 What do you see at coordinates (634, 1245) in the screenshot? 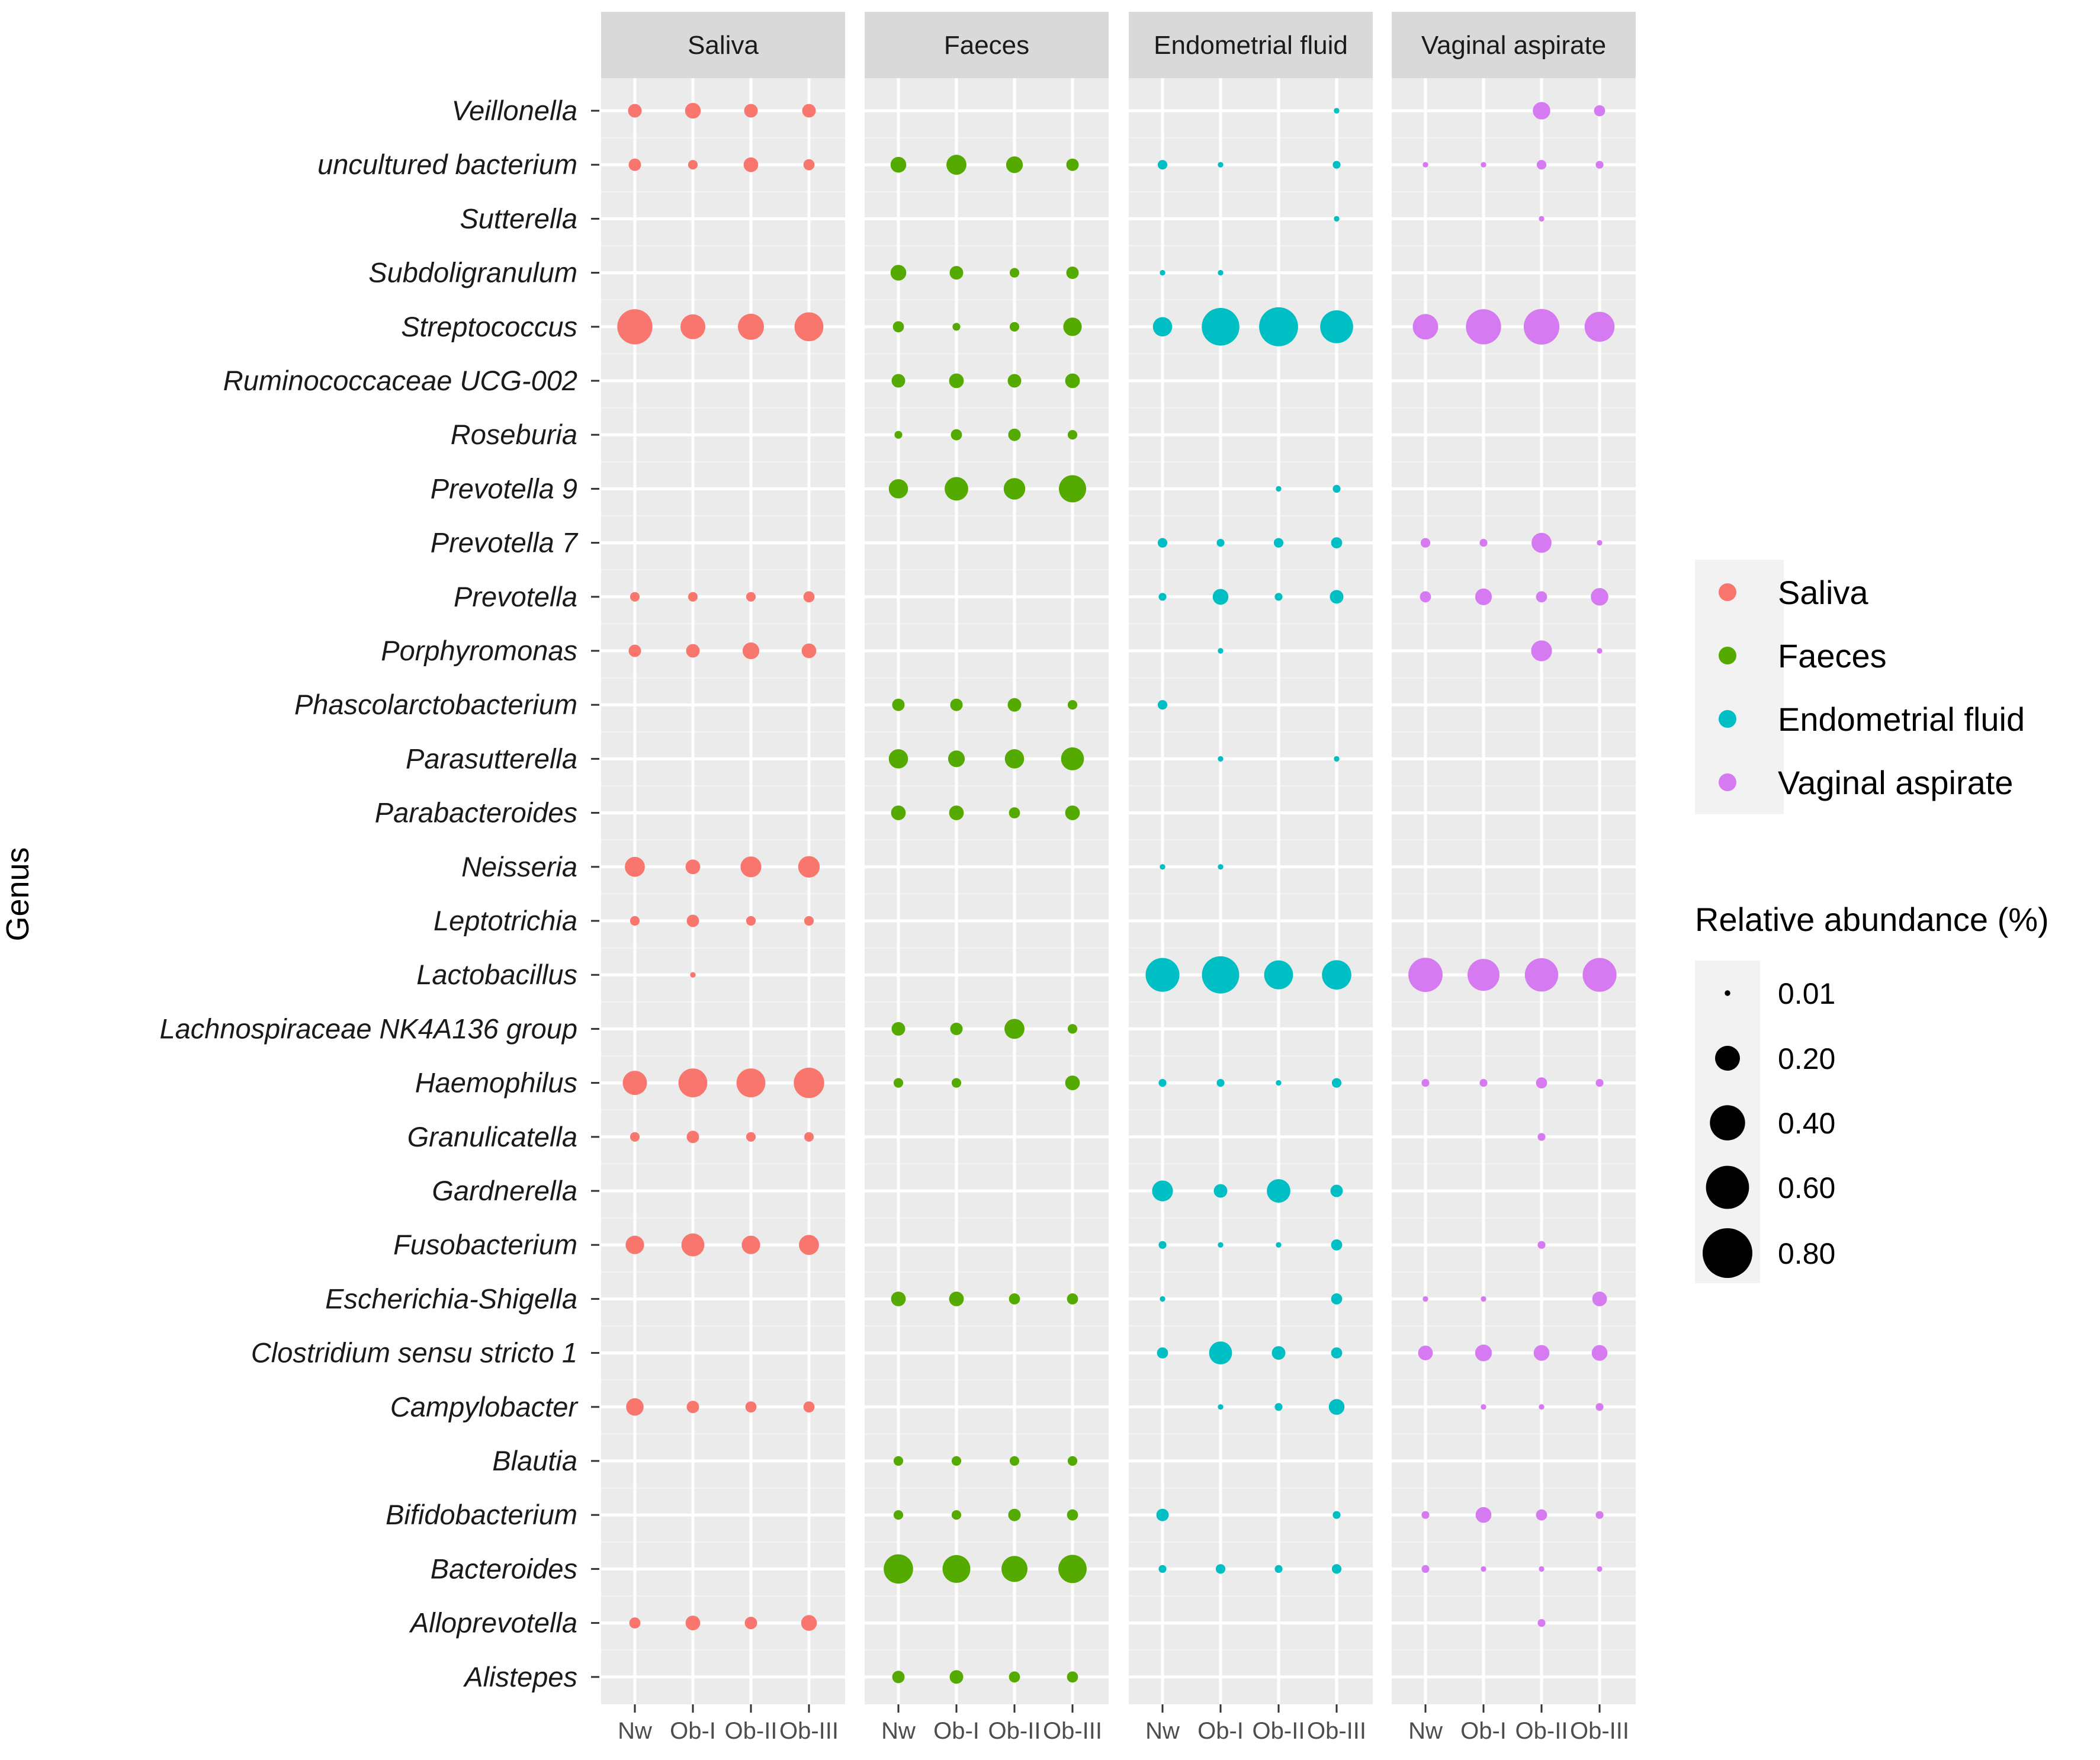
I see `point-saliva-fusobacterium-nw` at bounding box center [634, 1245].